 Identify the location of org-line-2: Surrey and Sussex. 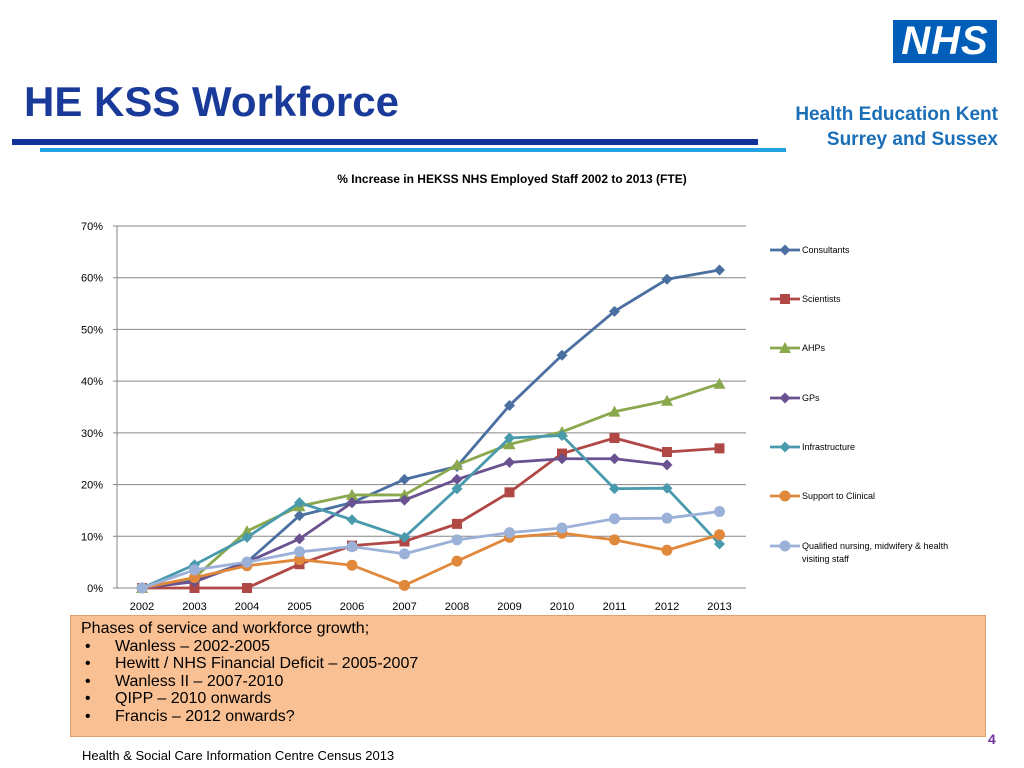
(912, 139).